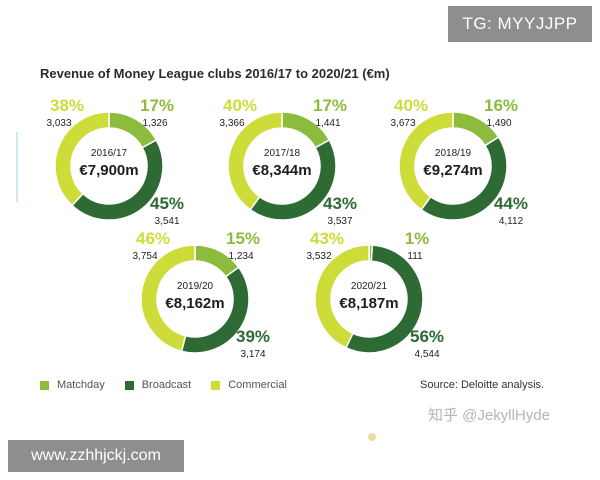 Image resolution: width=600 pixels, height=480 pixels. What do you see at coordinates (415, 256) in the screenshot?
I see `matchday-value-label: 111` at bounding box center [415, 256].